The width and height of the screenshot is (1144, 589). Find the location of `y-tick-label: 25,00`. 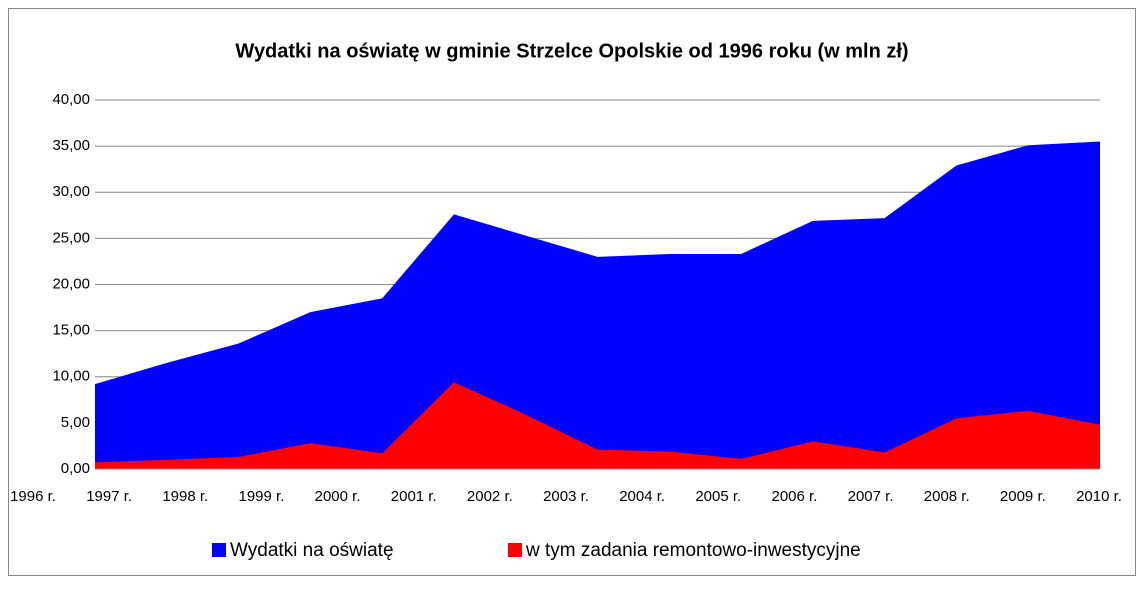

y-tick-label: 25,00 is located at coordinates (71, 237).